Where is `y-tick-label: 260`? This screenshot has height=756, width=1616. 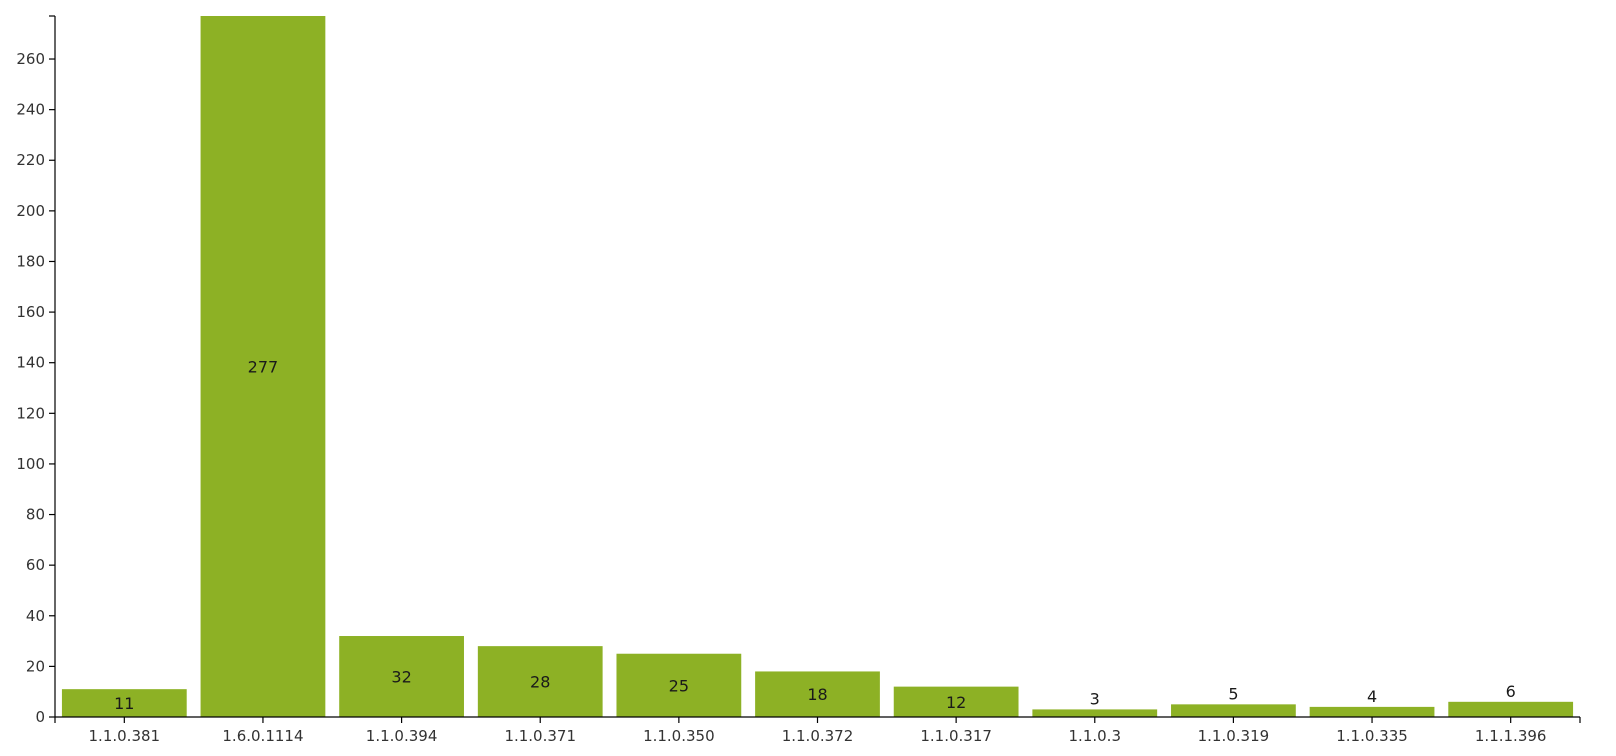 y-tick-label: 260 is located at coordinates (30, 59).